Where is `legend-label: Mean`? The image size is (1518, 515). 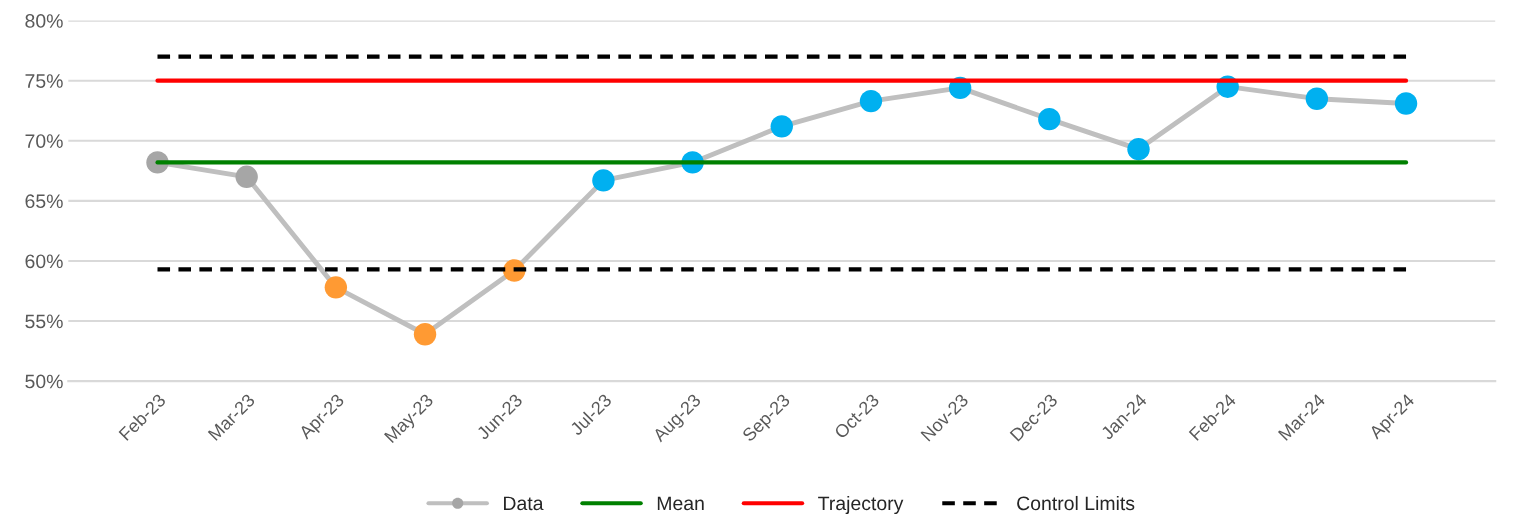 legend-label: Mean is located at coordinates (680, 503).